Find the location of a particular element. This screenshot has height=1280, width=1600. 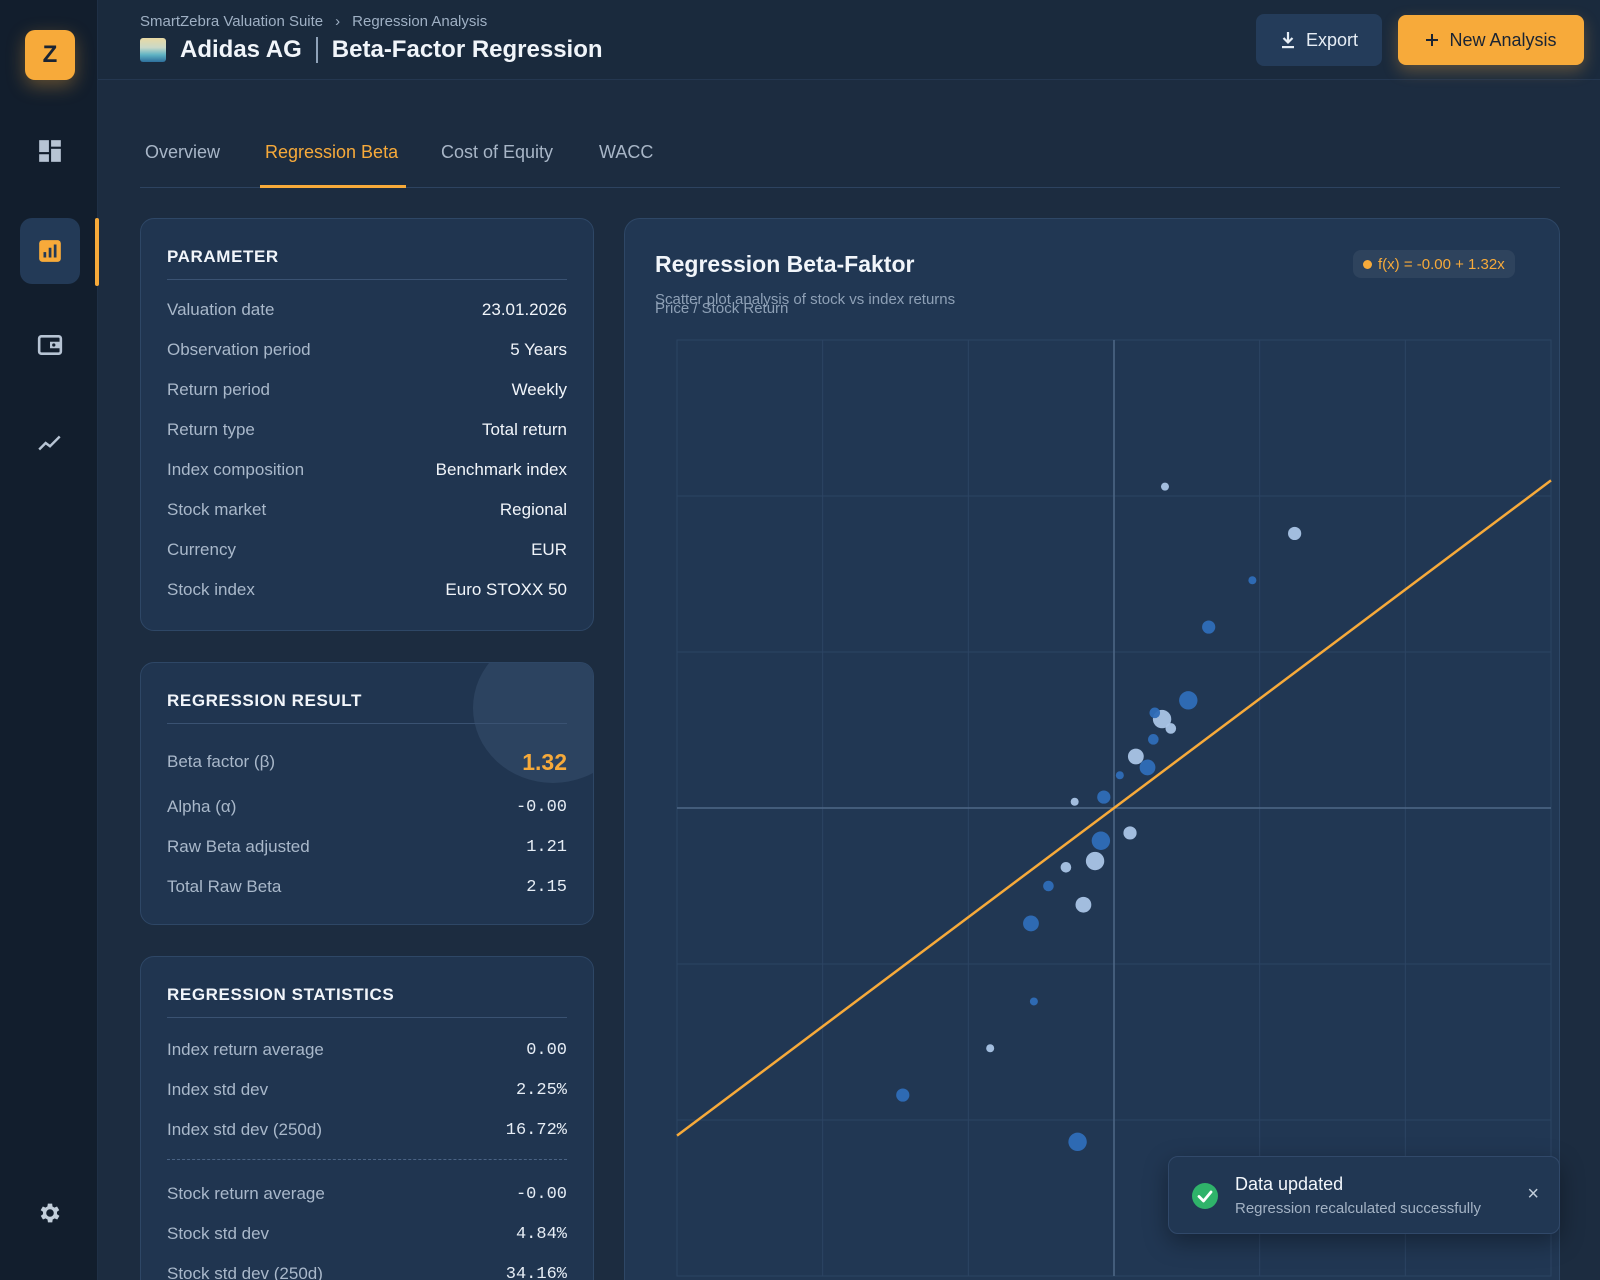

stat-row: Stock index Euro STOXX 50 is located at coordinates (367, 590).